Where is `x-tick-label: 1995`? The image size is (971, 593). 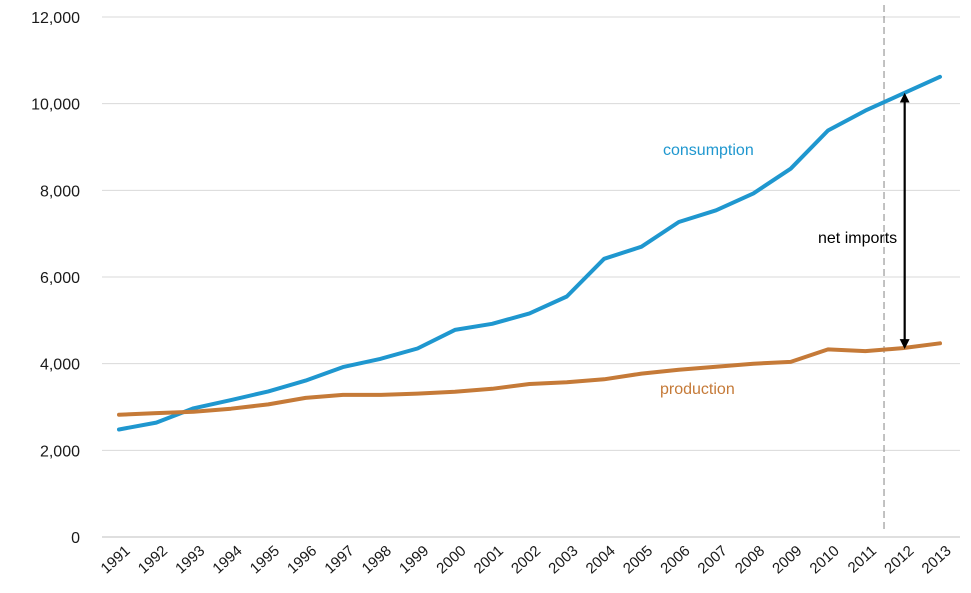 x-tick-label: 1995 is located at coordinates (265, 559).